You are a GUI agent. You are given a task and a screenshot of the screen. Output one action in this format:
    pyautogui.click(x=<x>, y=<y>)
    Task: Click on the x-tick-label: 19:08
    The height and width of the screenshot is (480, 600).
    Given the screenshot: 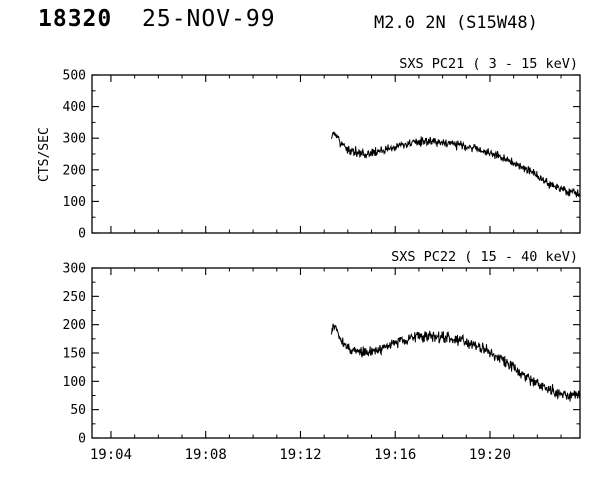 What is the action you would take?
    pyautogui.click(x=206, y=455)
    